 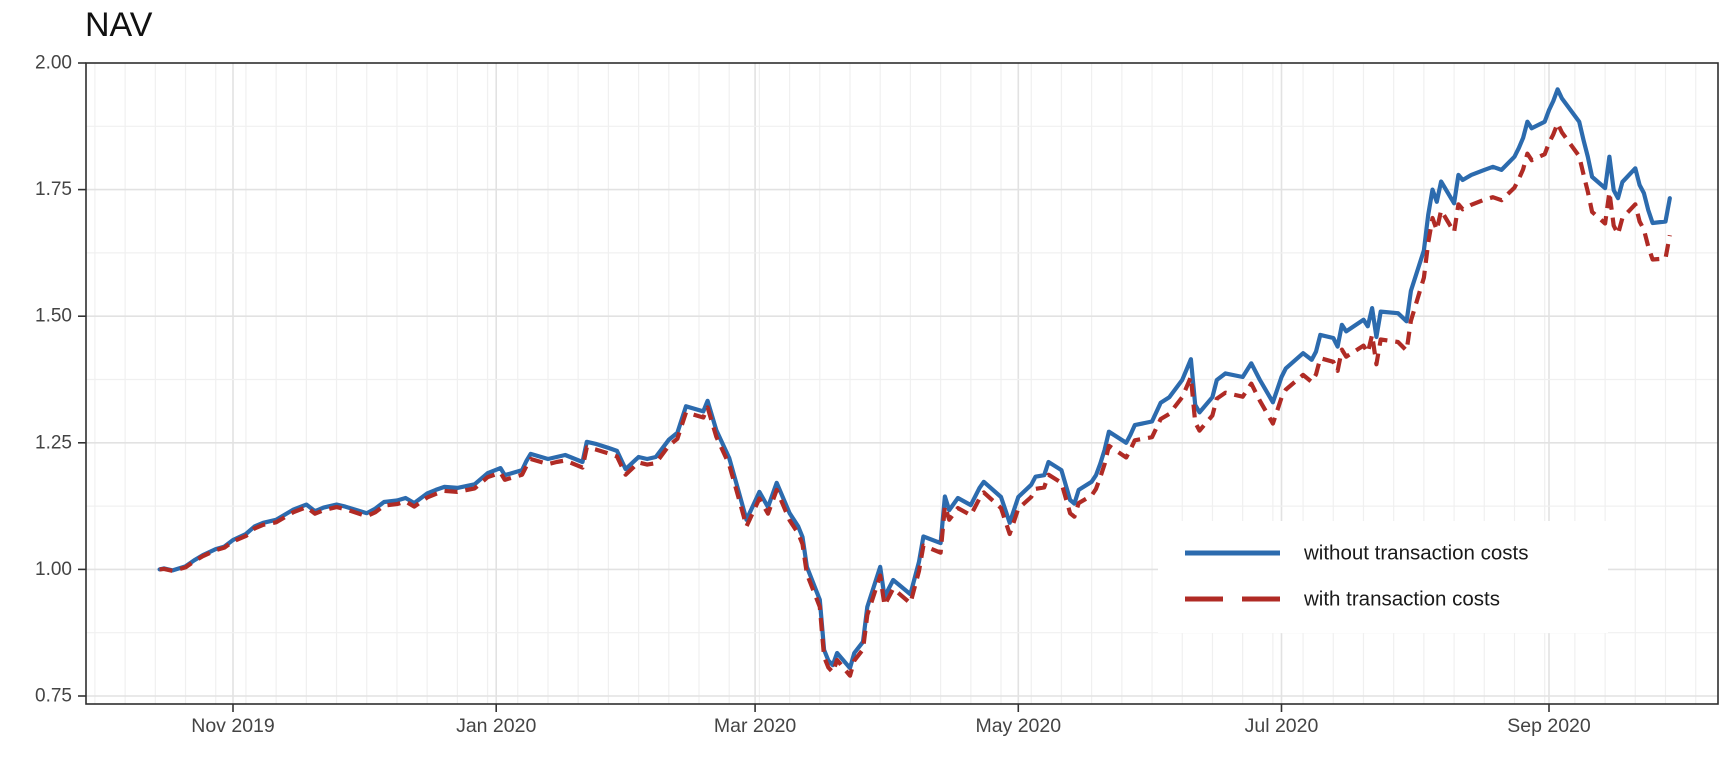 I want to click on legend-background, so click(x=1383, y=577).